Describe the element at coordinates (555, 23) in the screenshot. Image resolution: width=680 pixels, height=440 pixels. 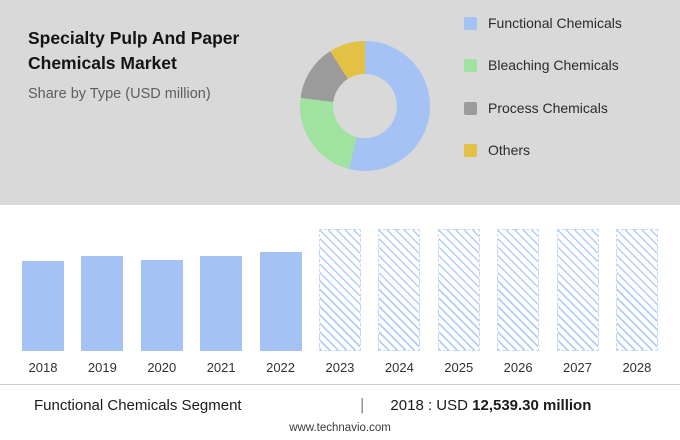
I see `legend-label: Functional Chemicals` at that location.